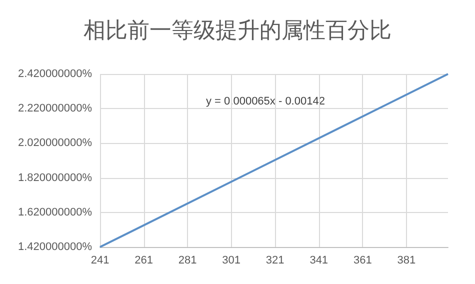 Image resolution: width=475 pixels, height=284 pixels. Describe the element at coordinates (265, 102) in the screenshot. I see `annotation: y = 0.000065x - 0.00142` at that location.